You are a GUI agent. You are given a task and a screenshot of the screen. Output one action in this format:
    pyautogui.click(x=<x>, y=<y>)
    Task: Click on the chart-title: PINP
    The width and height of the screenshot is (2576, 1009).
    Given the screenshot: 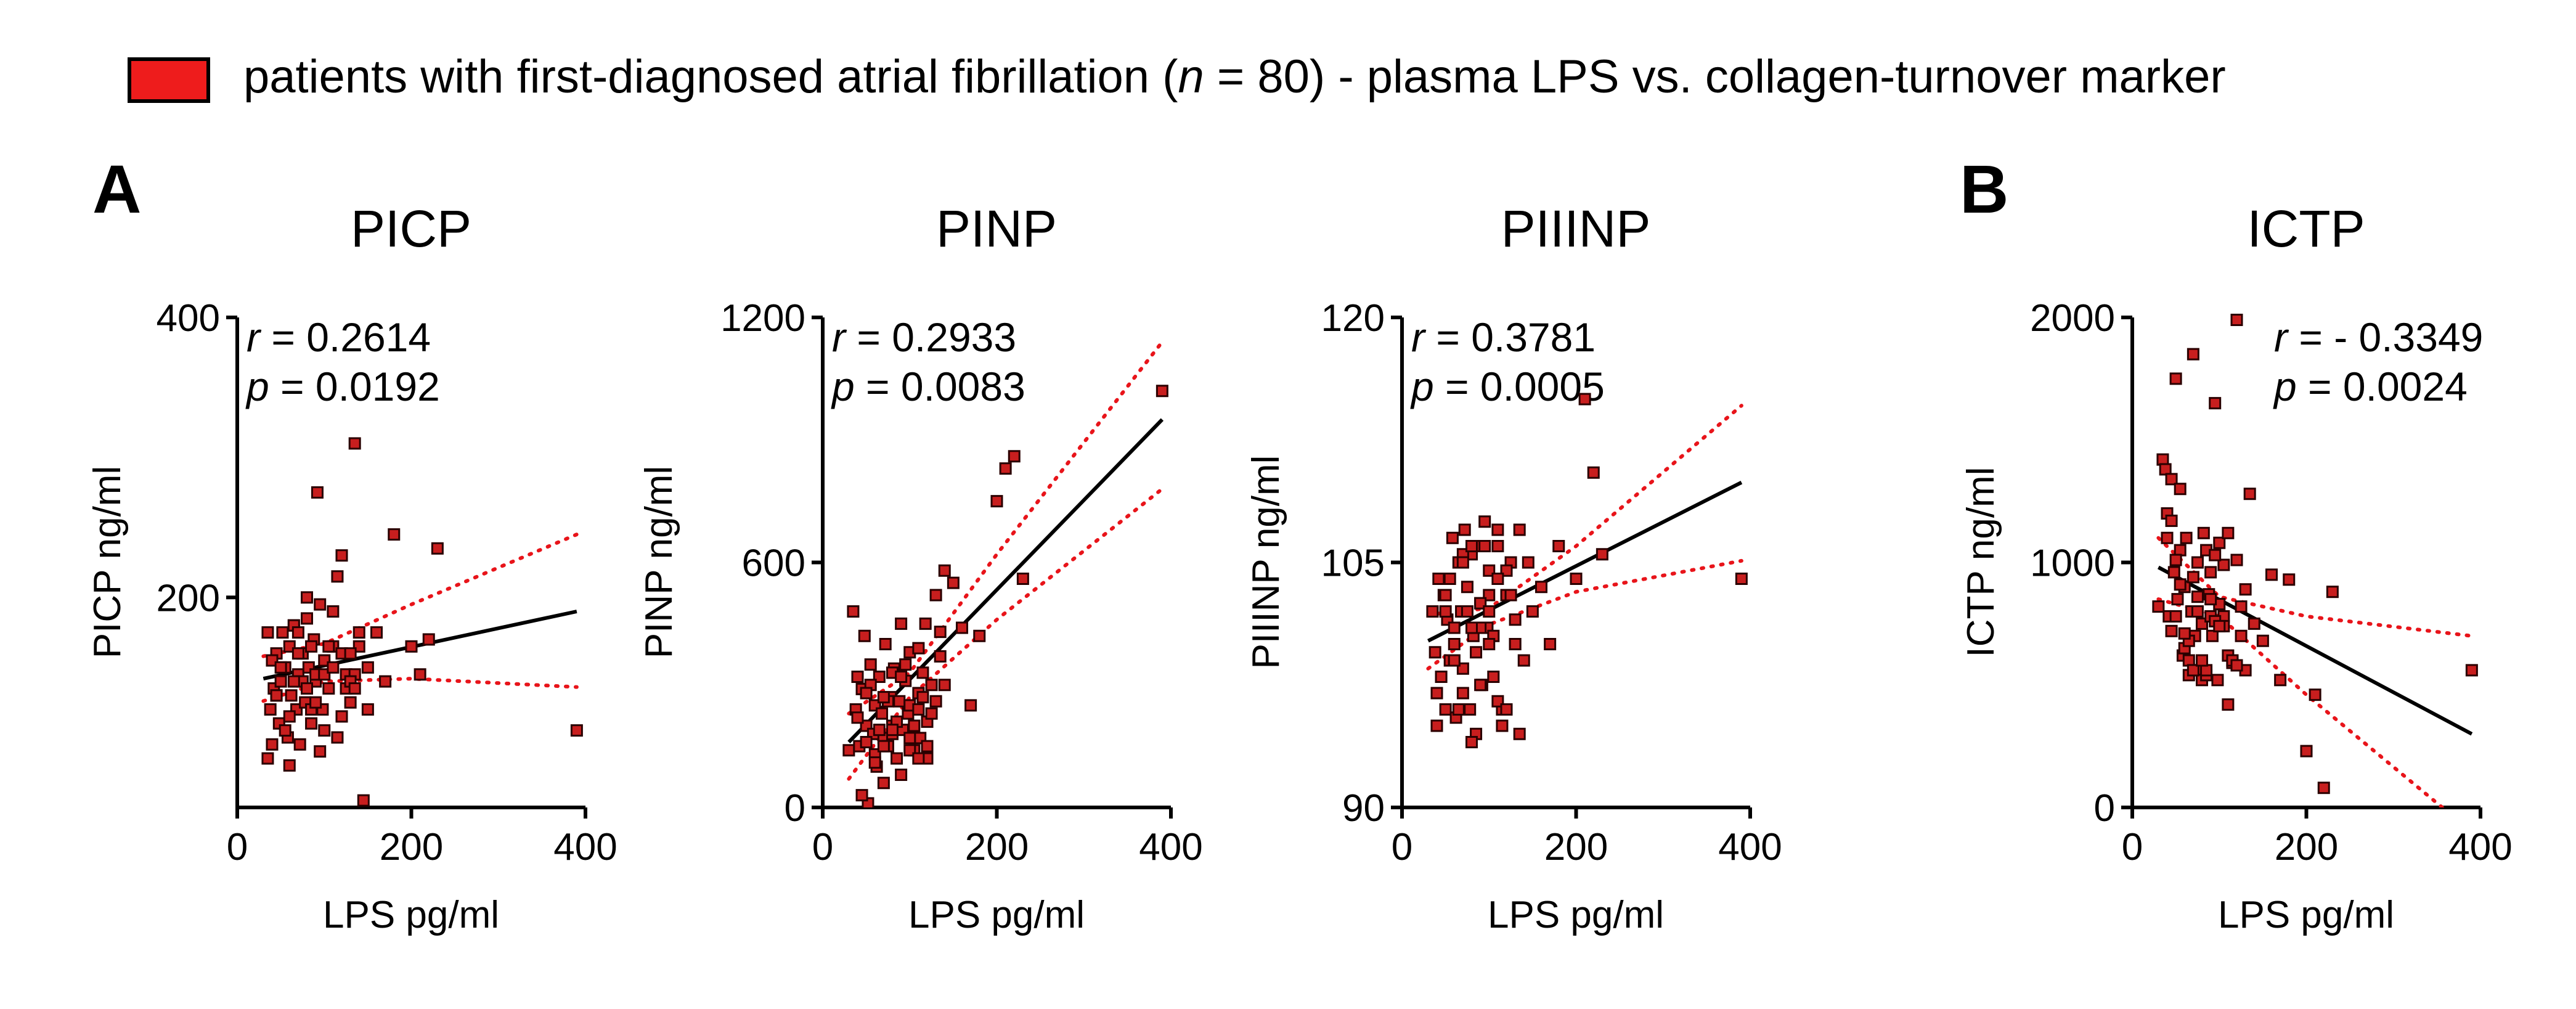 What is the action you would take?
    pyautogui.click(x=997, y=229)
    